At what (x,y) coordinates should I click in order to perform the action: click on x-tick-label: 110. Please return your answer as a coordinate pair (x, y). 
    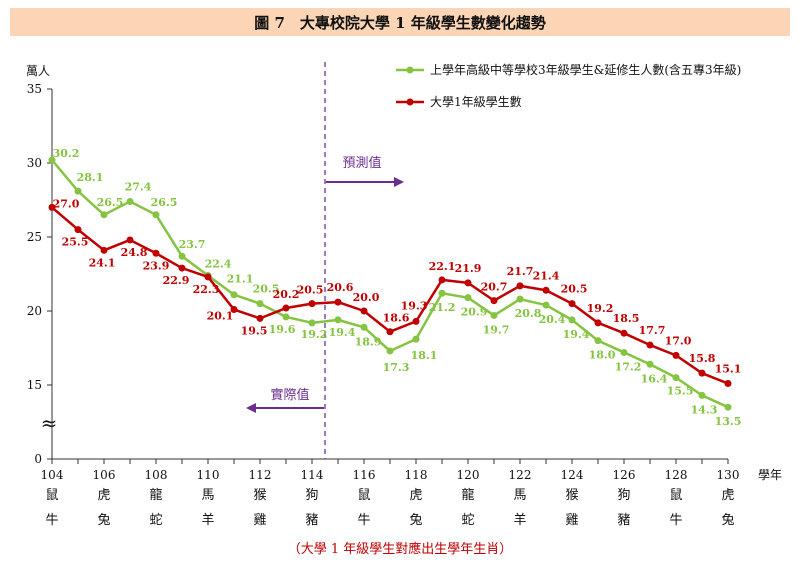
    Looking at the image, I should click on (208, 475).